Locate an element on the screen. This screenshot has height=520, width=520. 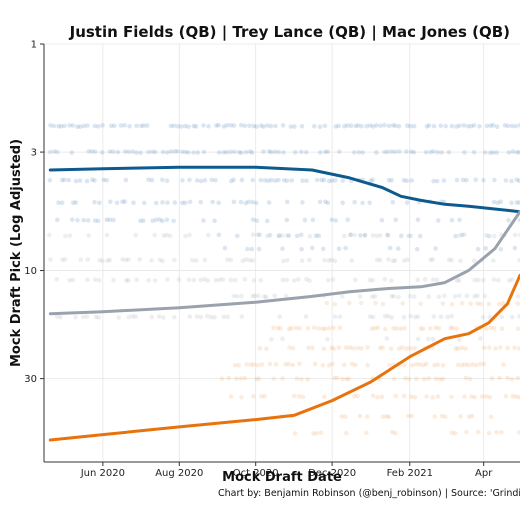
x-tick-label-3: Dec 2020 is located at coordinates (332, 473).